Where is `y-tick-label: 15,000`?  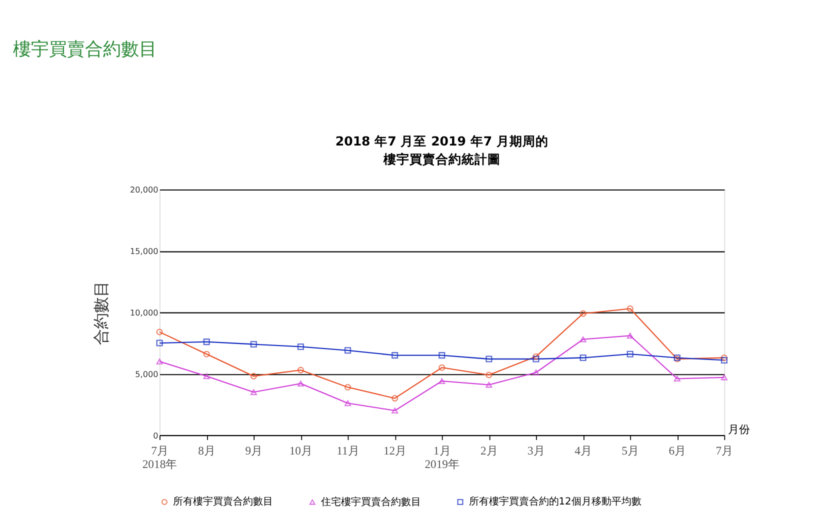
y-tick-label: 15,000 is located at coordinates (144, 251).